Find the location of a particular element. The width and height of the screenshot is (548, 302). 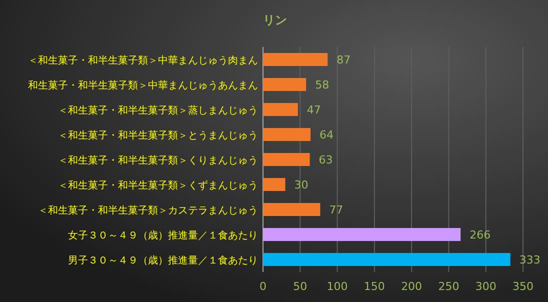

data-label: 63 is located at coordinates (325, 160).